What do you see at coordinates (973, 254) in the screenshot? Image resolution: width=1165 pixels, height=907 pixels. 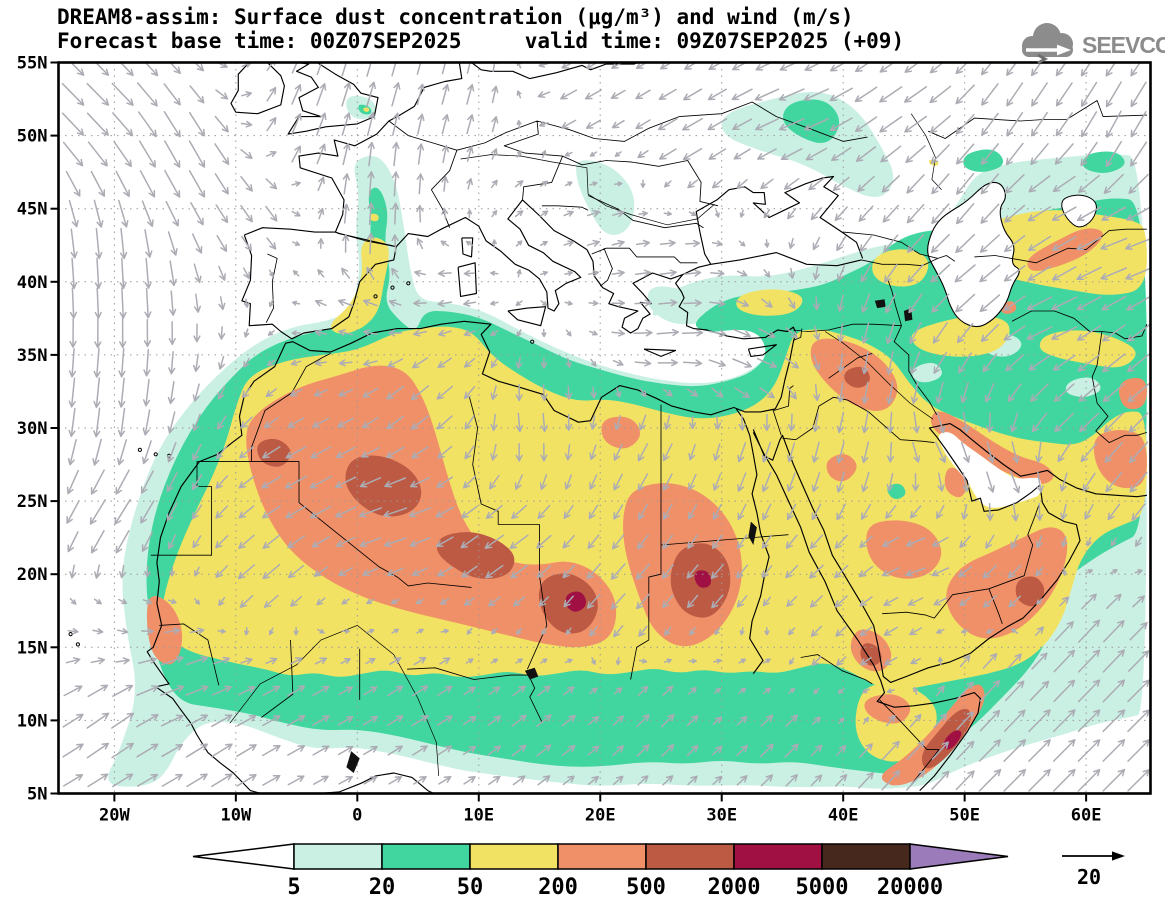 I see `caspian-sea` at bounding box center [973, 254].